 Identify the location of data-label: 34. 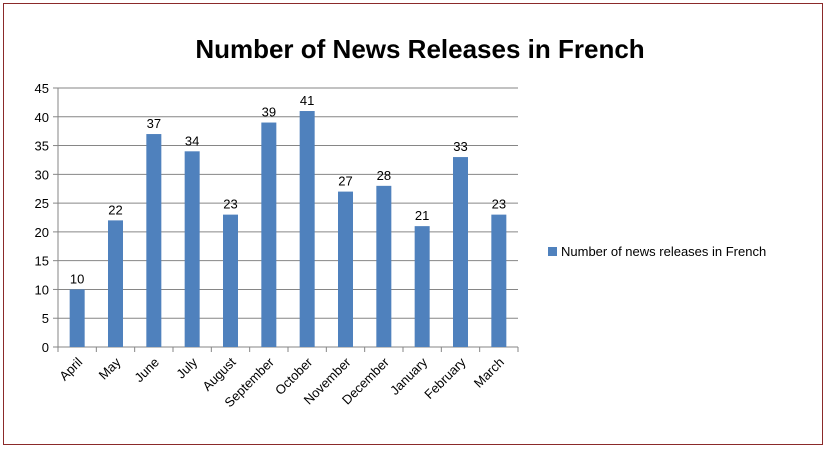
(192, 140).